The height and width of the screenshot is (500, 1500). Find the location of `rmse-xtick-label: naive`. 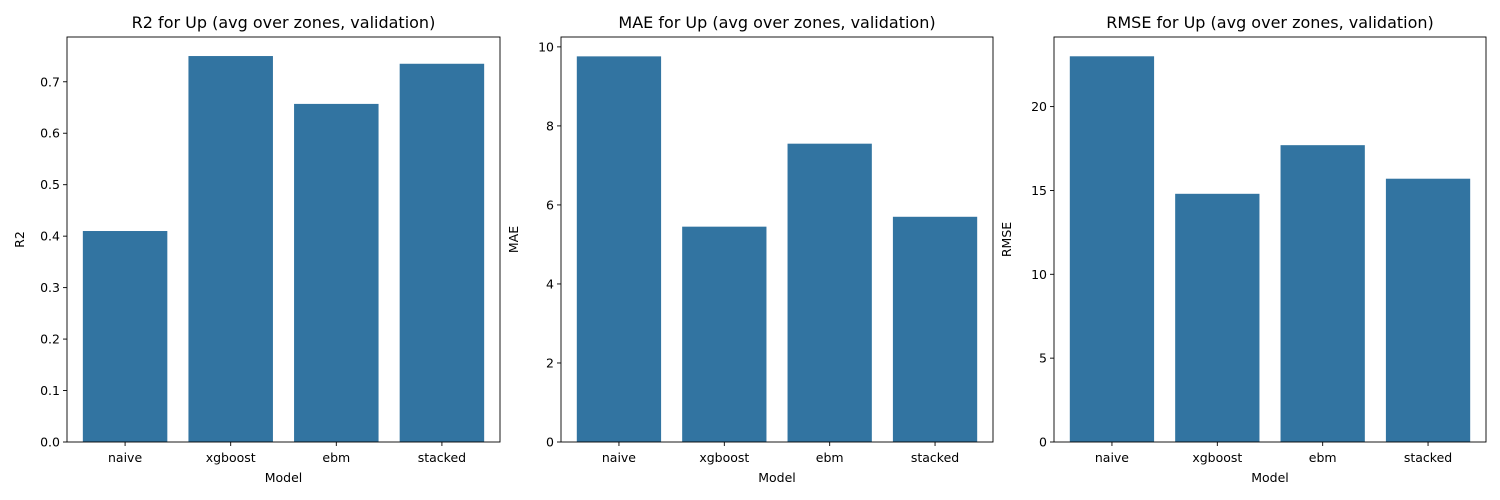

rmse-xtick-label: naive is located at coordinates (1112, 457).